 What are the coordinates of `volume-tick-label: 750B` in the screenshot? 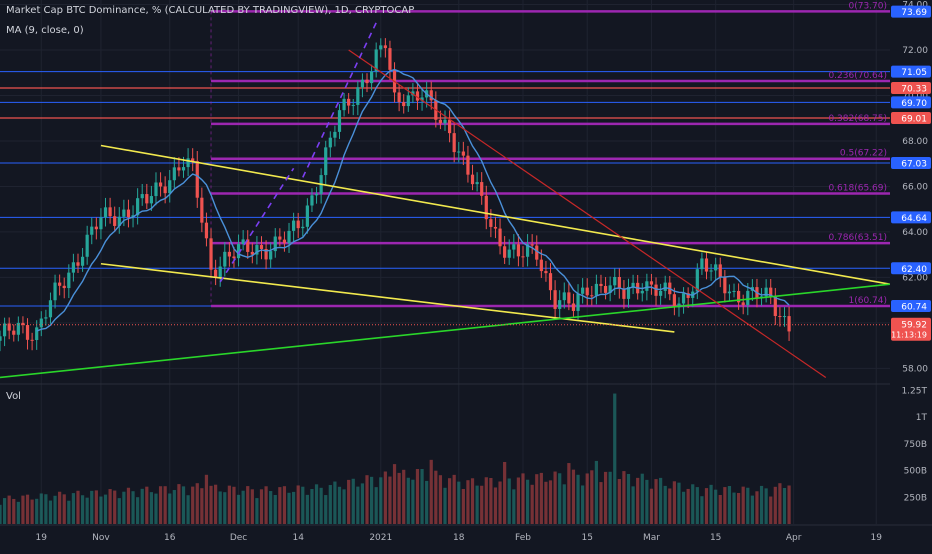 It's located at (915, 445).